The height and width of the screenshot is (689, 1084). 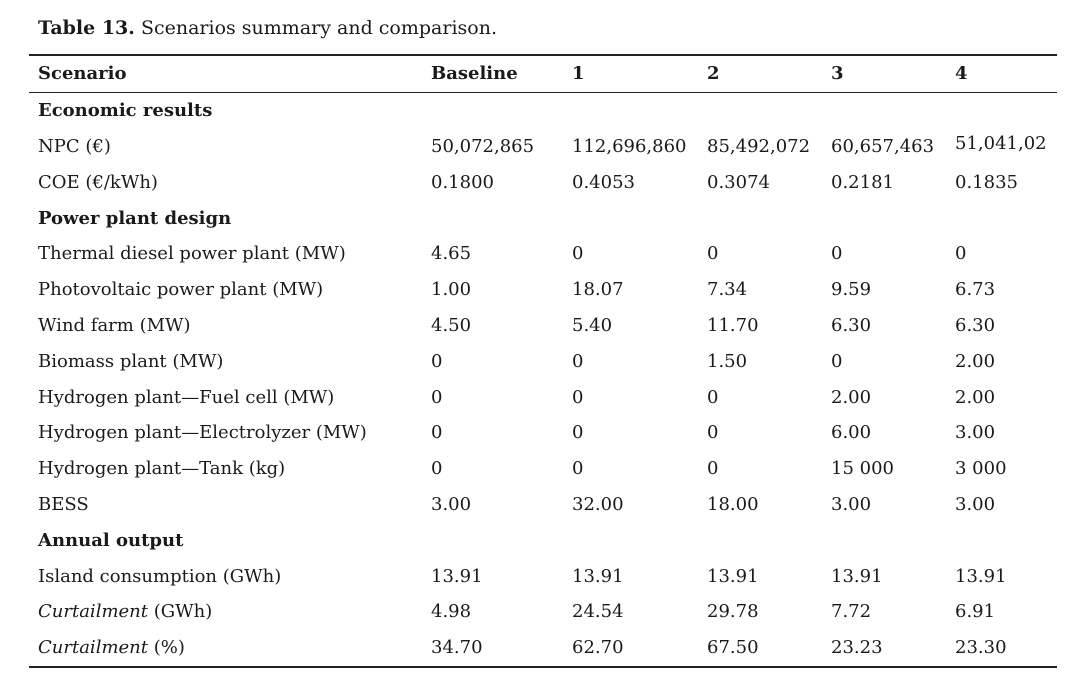 I want to click on column-header-baseline: Baseline, so click(x=474, y=74).